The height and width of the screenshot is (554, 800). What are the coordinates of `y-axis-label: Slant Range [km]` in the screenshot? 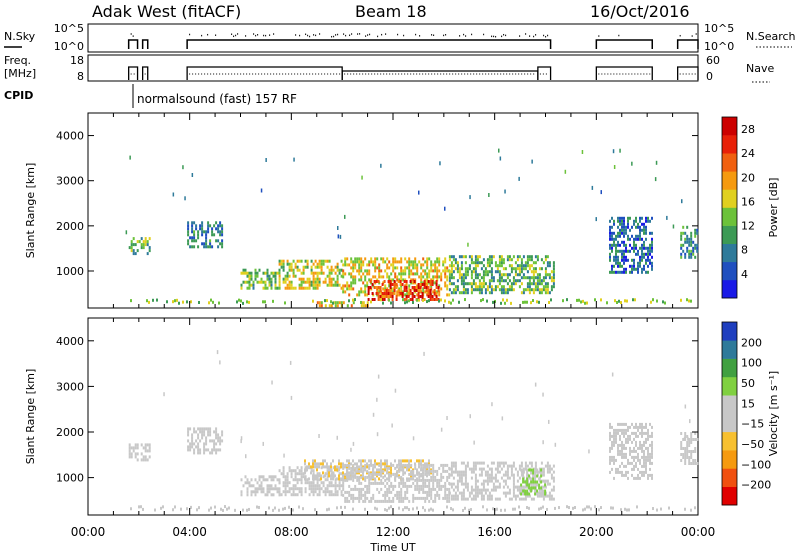 It's located at (30, 417).